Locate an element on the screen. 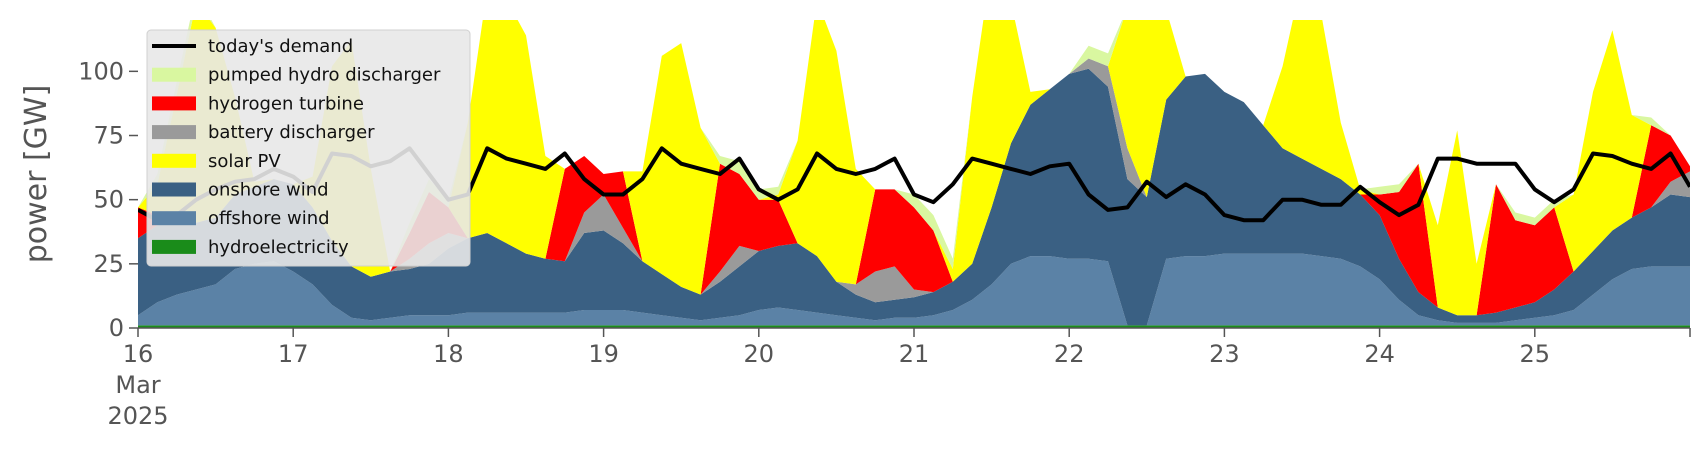 The height and width of the screenshot is (460, 1706). y-tick-label: 25 is located at coordinates (108, 264).